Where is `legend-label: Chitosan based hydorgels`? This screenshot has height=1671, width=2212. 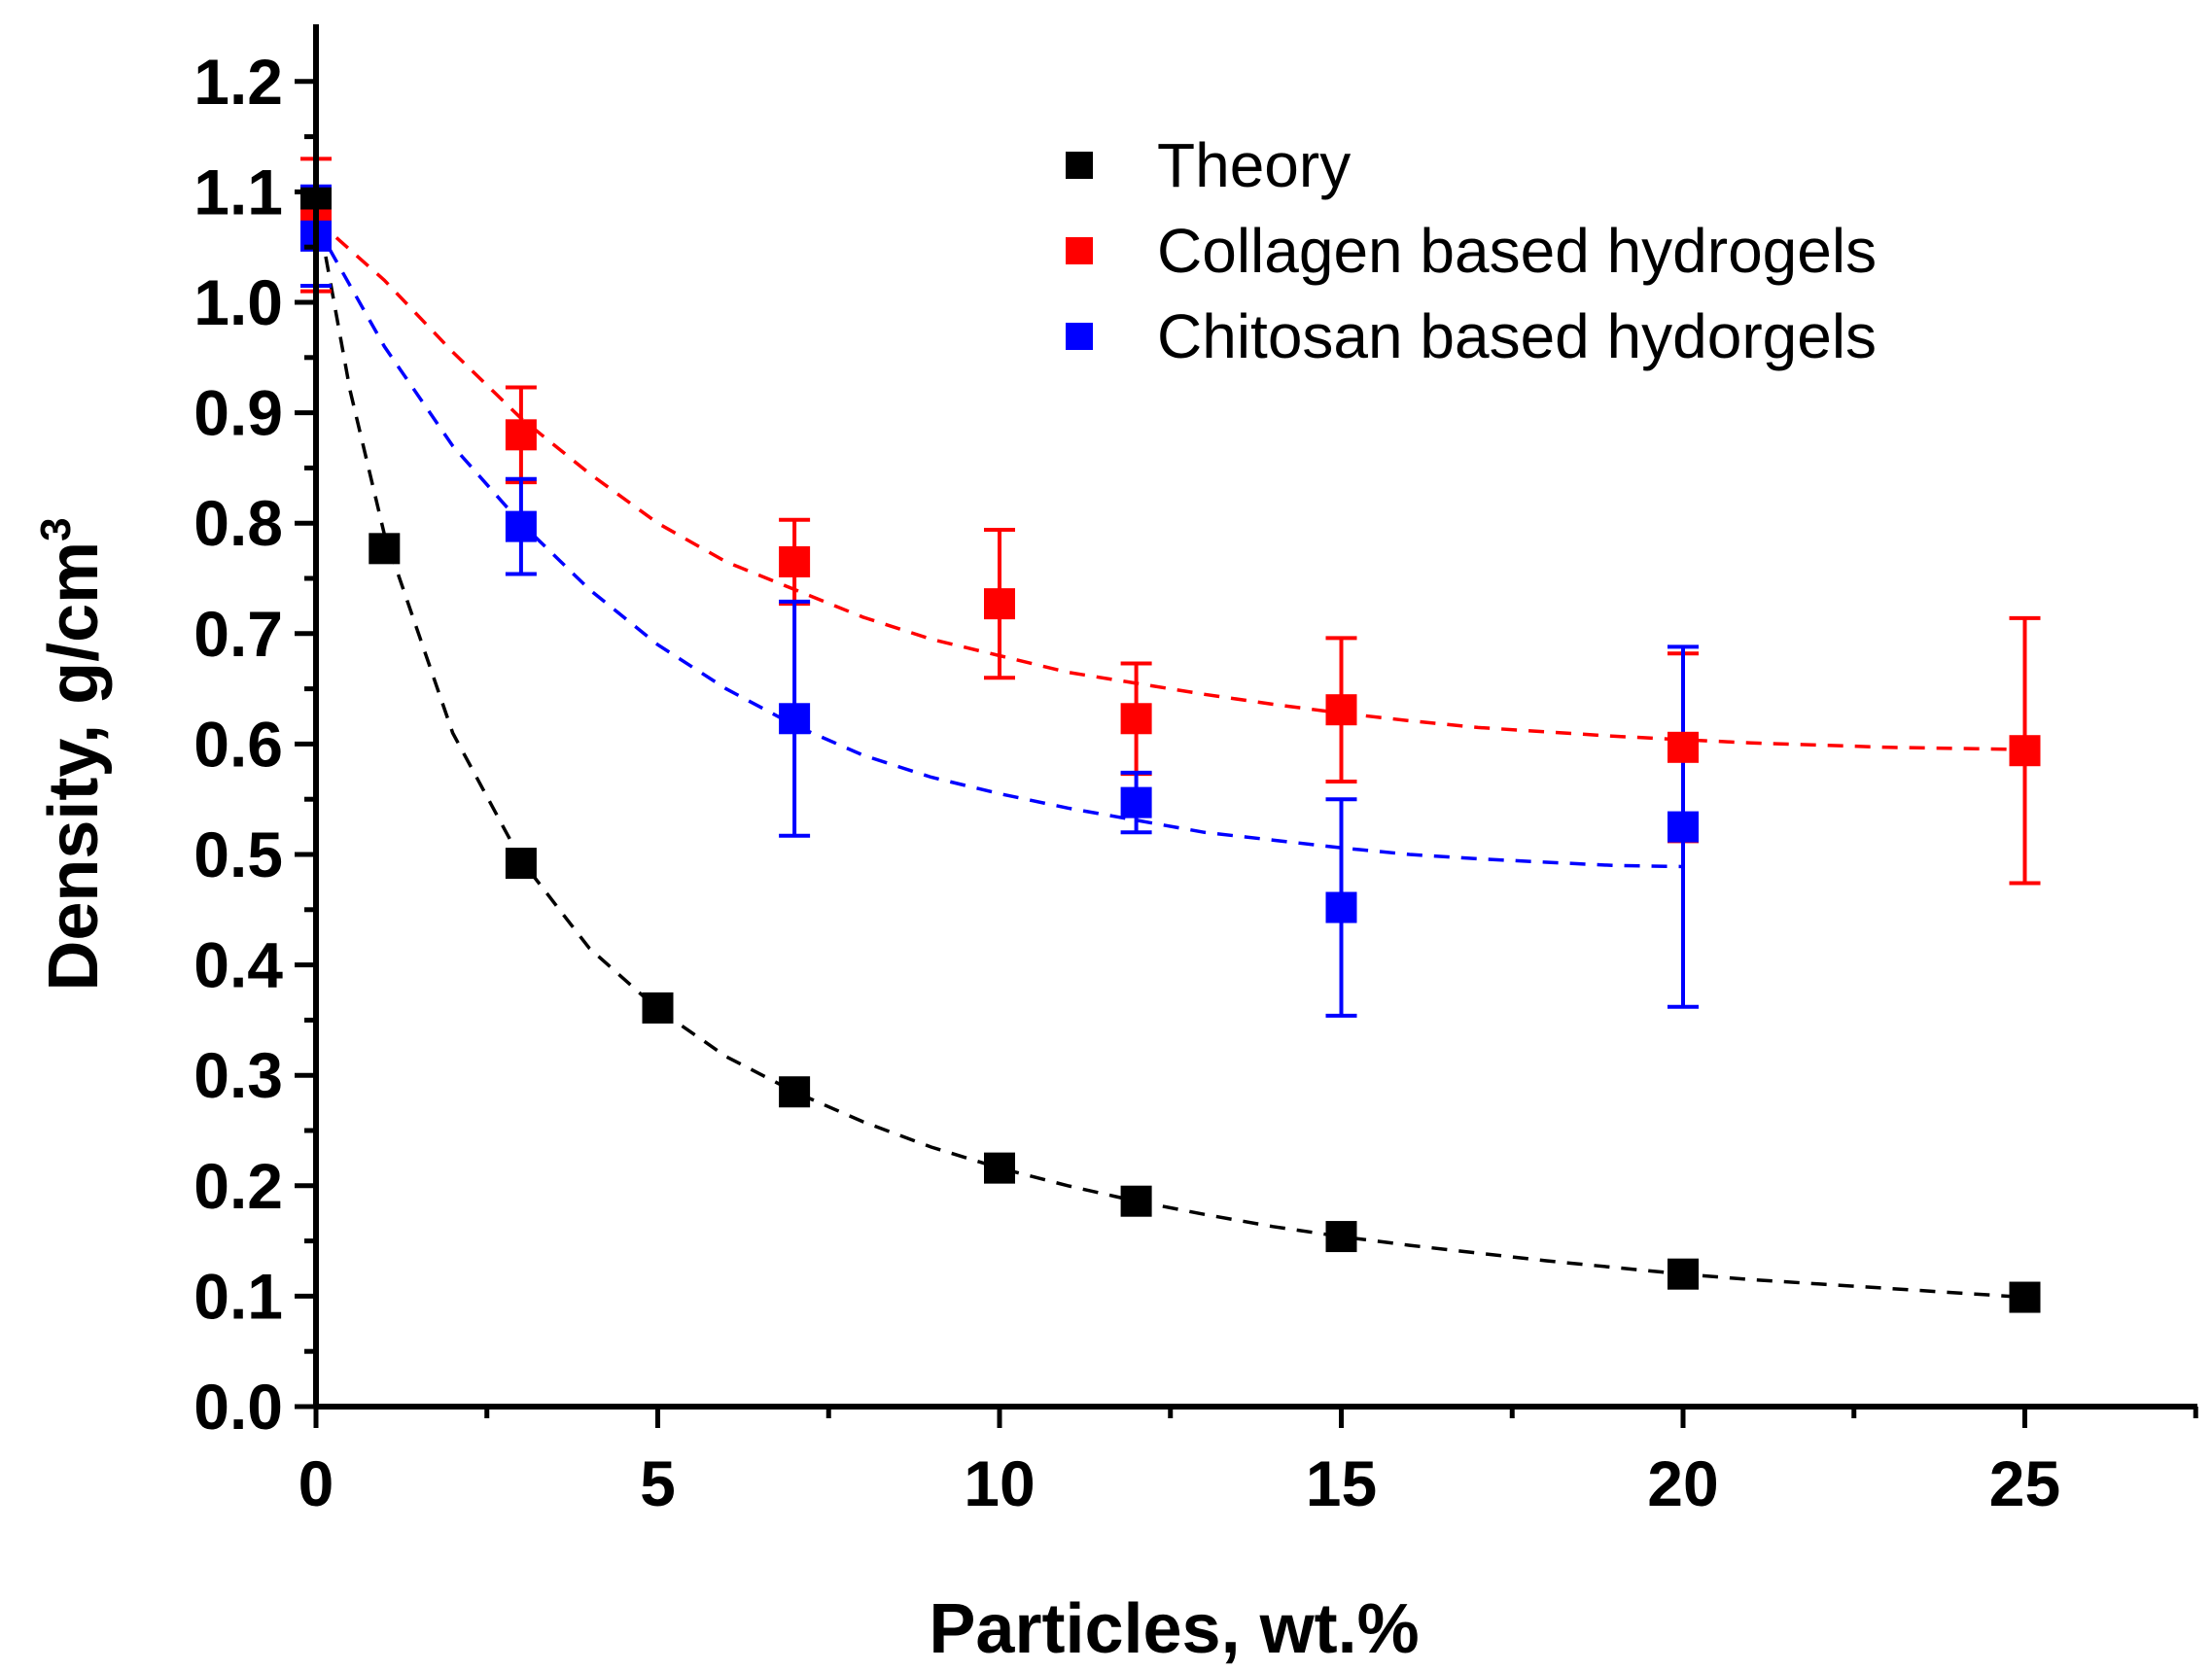
legend-label: Chitosan based hydorgels is located at coordinates (1517, 336).